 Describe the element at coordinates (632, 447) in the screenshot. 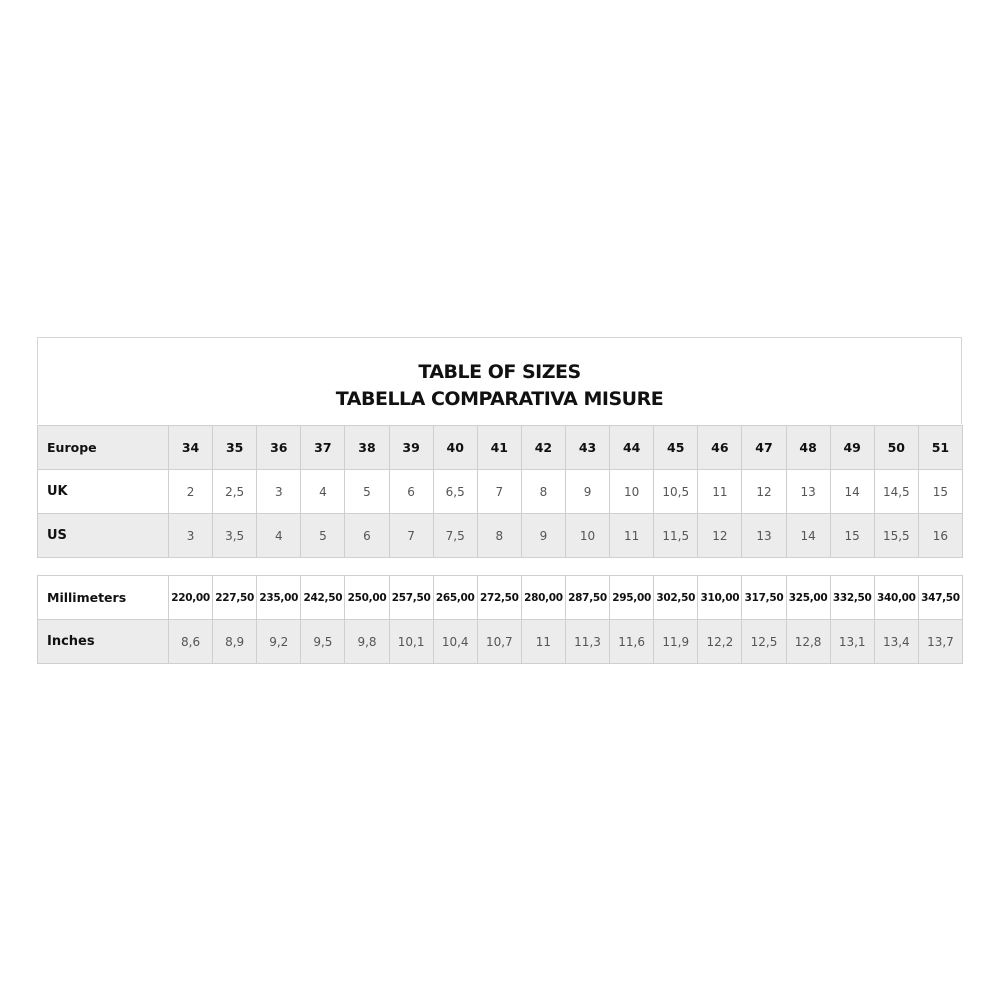

I see `table-cell: 44` at that location.